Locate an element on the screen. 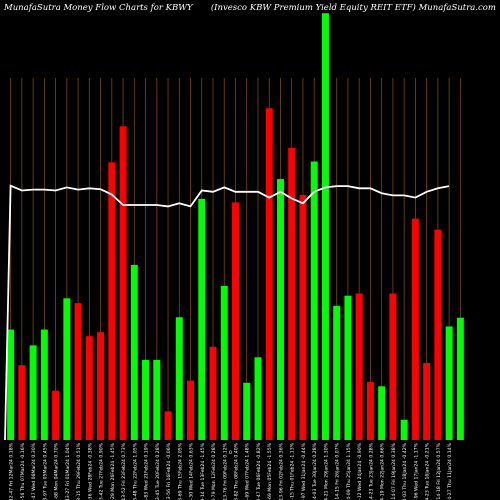 The image size is (500, 500). tick-label: 13-29 Mon 26Feb24 -1.45% is located at coordinates (113, 471).